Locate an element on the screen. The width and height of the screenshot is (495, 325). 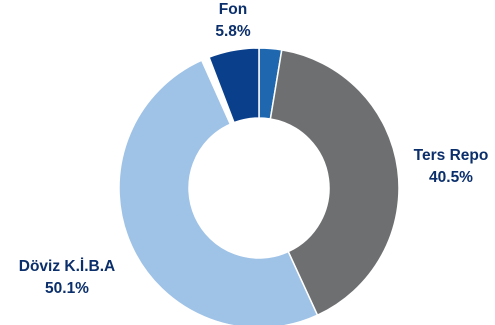
label-ters-repo-value: 40.5% is located at coordinates (451, 177).